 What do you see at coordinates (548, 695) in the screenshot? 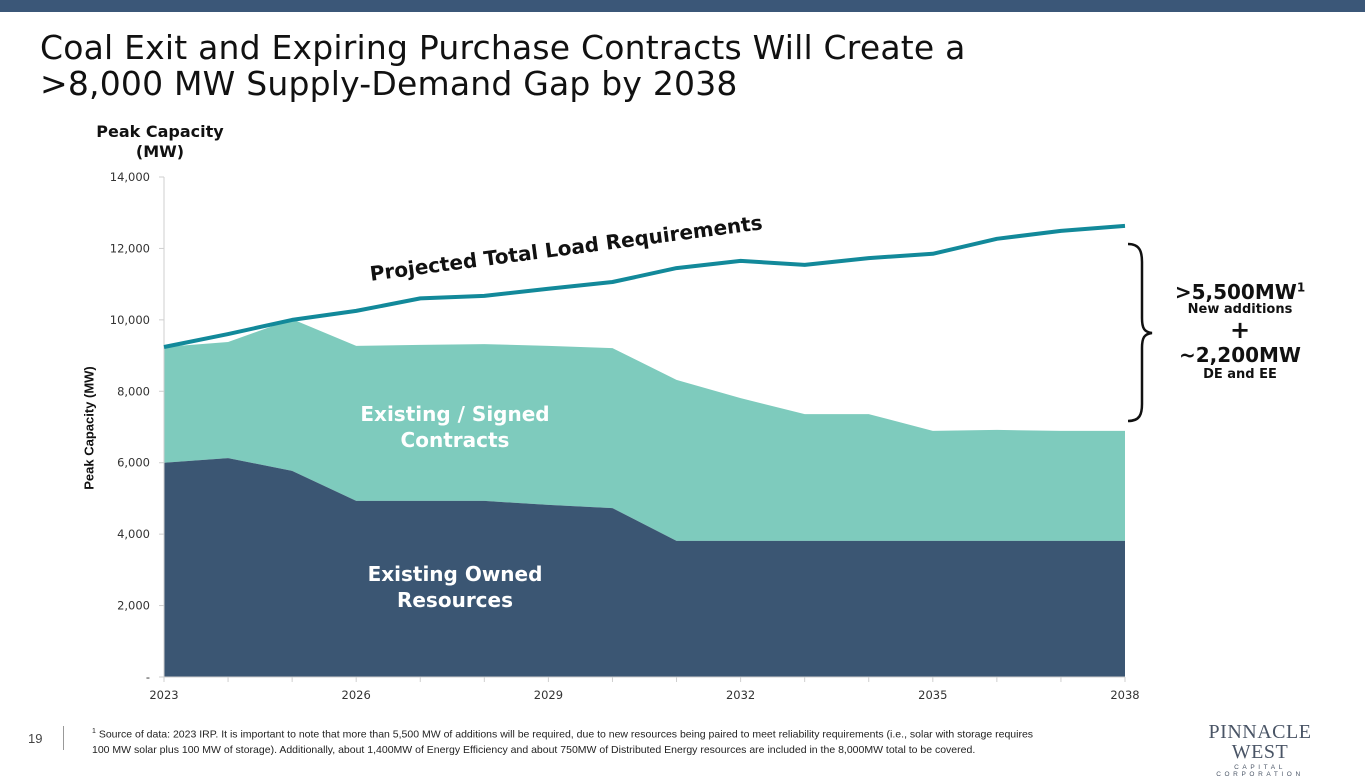
I see `x-tick-label: 2029` at bounding box center [548, 695].